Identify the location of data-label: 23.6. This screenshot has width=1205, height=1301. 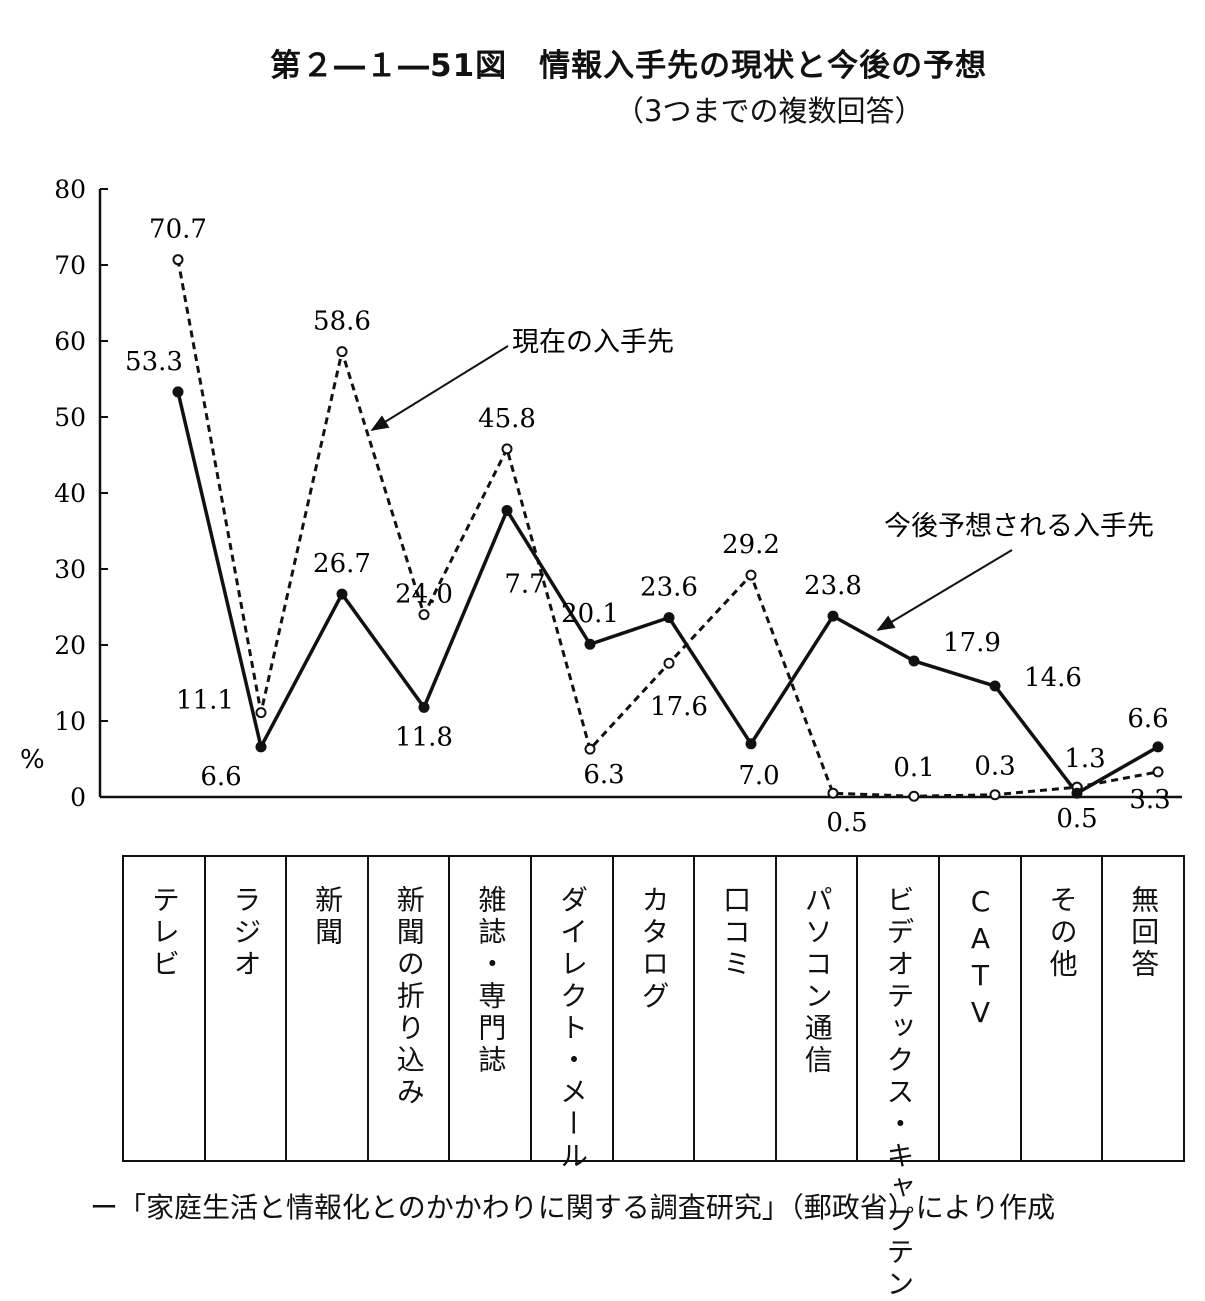
(669, 588).